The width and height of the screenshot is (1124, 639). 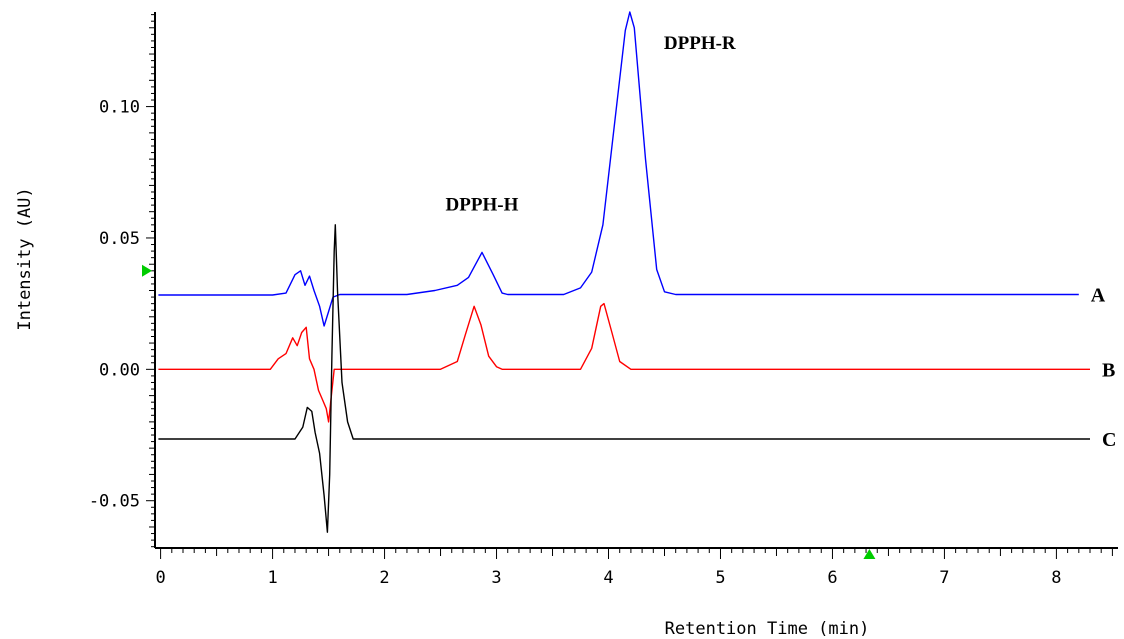 I want to click on x-tick-label: 0, so click(x=160, y=578).